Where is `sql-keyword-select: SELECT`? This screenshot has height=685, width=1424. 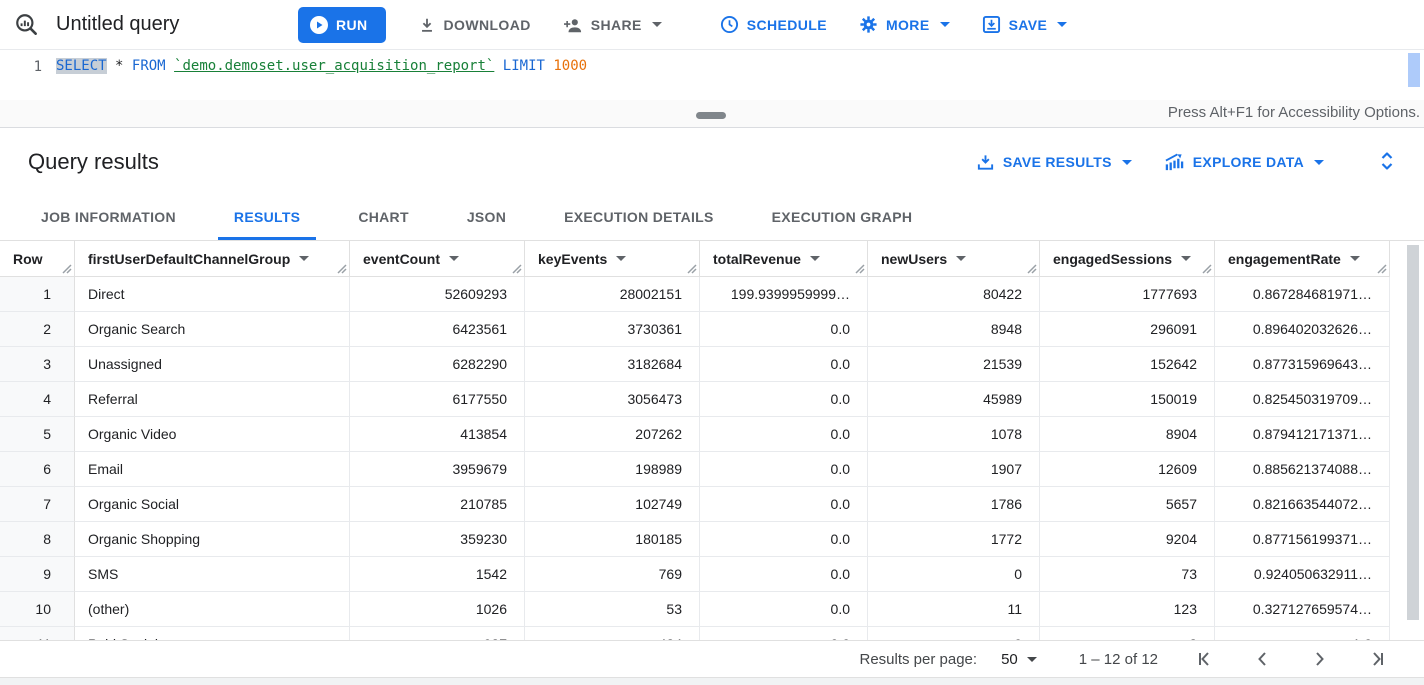
sql-keyword-select: SELECT is located at coordinates (81, 66).